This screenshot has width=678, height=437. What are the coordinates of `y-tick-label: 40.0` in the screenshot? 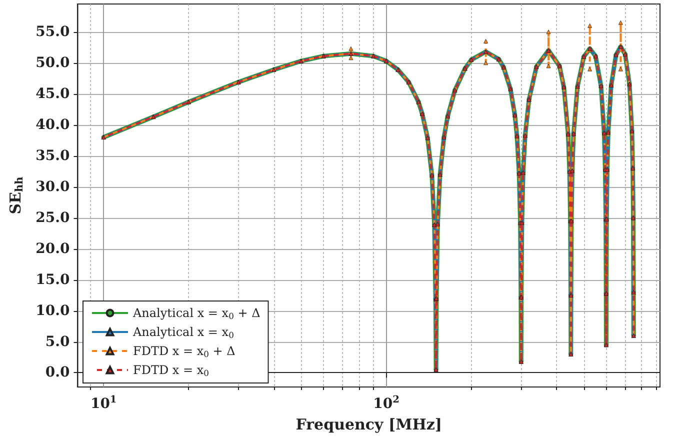 It's located at (53, 124).